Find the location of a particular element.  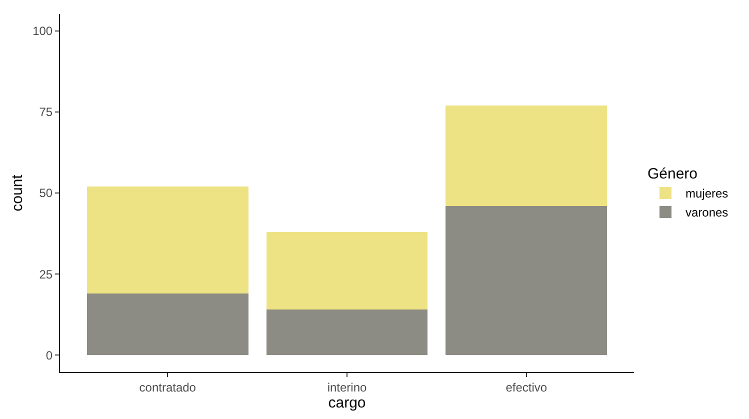

x-tick-label: contratado is located at coordinates (167, 387).